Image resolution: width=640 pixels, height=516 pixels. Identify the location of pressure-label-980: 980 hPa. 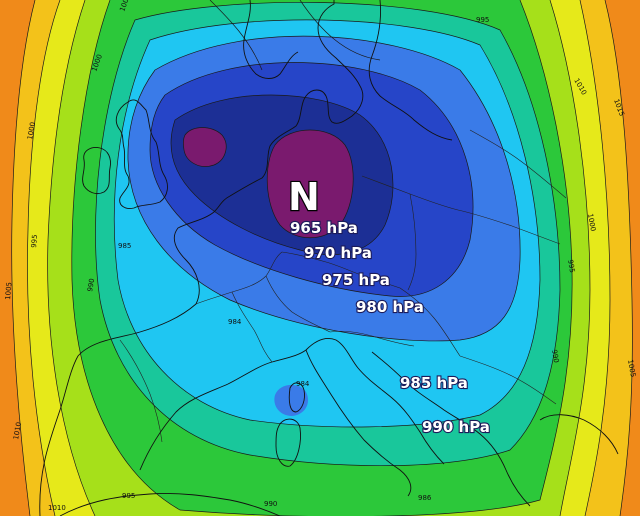
(390, 307).